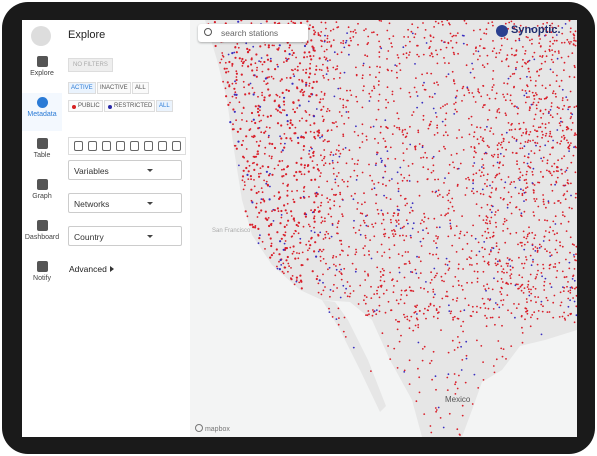  I want to click on variable-icons, so click(127, 146).